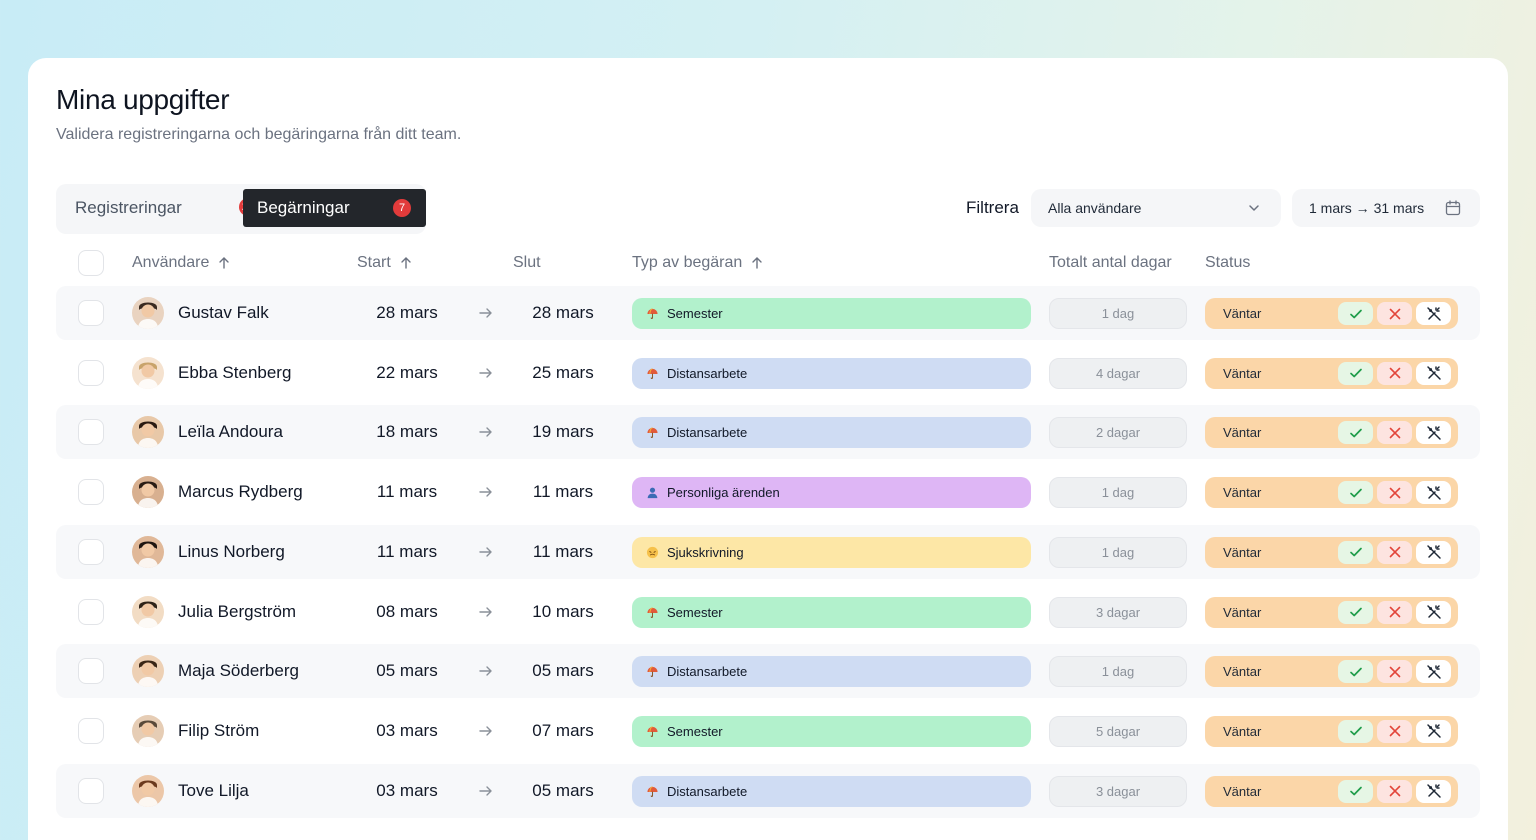 The image size is (1536, 840). I want to click on total-days: 1 dag, so click(1118, 552).